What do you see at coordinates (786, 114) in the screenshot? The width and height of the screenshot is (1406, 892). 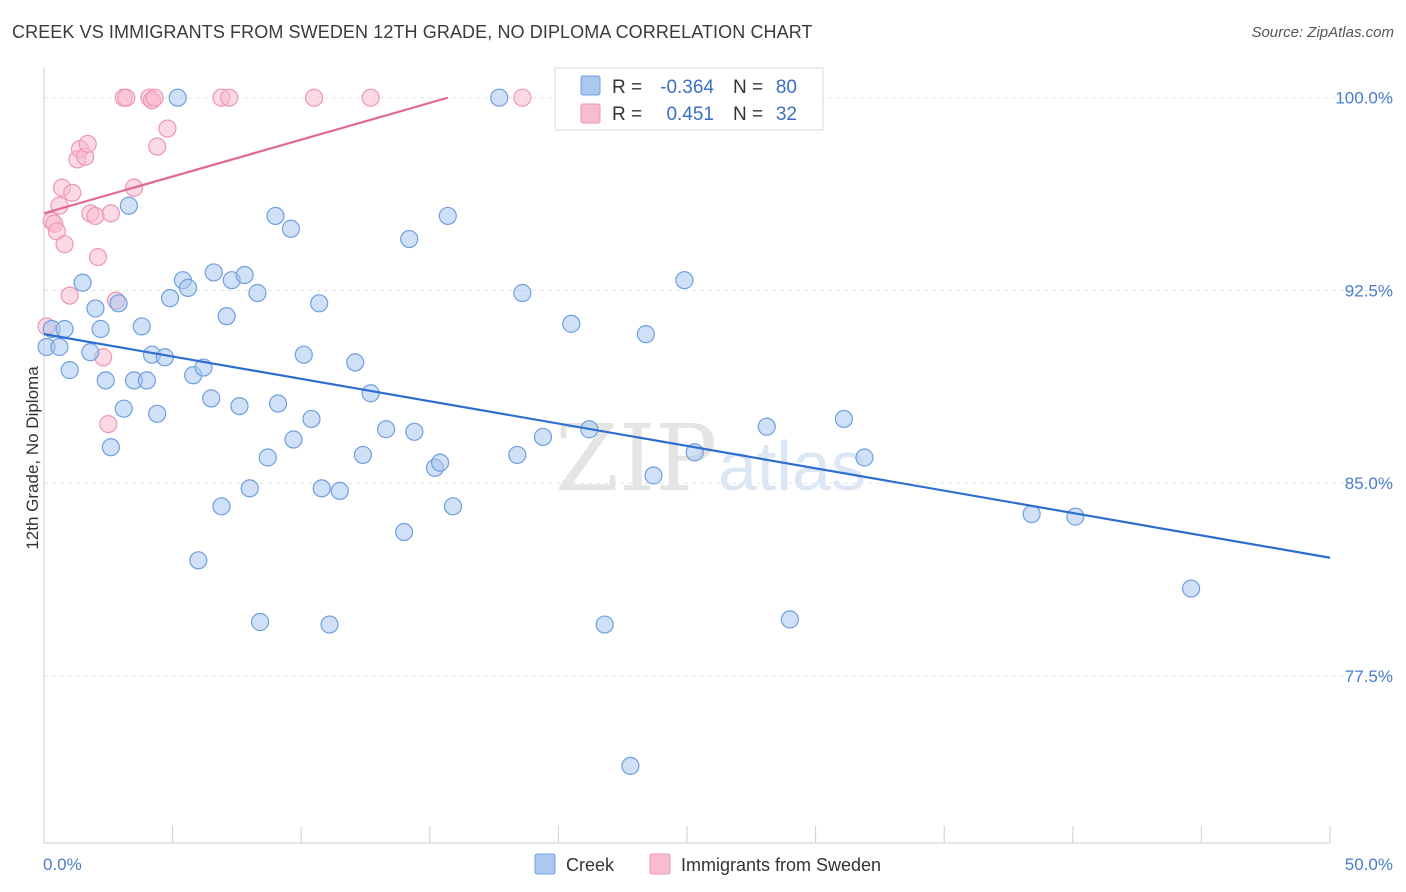 I see `legend-sweden-n-value: 32` at bounding box center [786, 114].